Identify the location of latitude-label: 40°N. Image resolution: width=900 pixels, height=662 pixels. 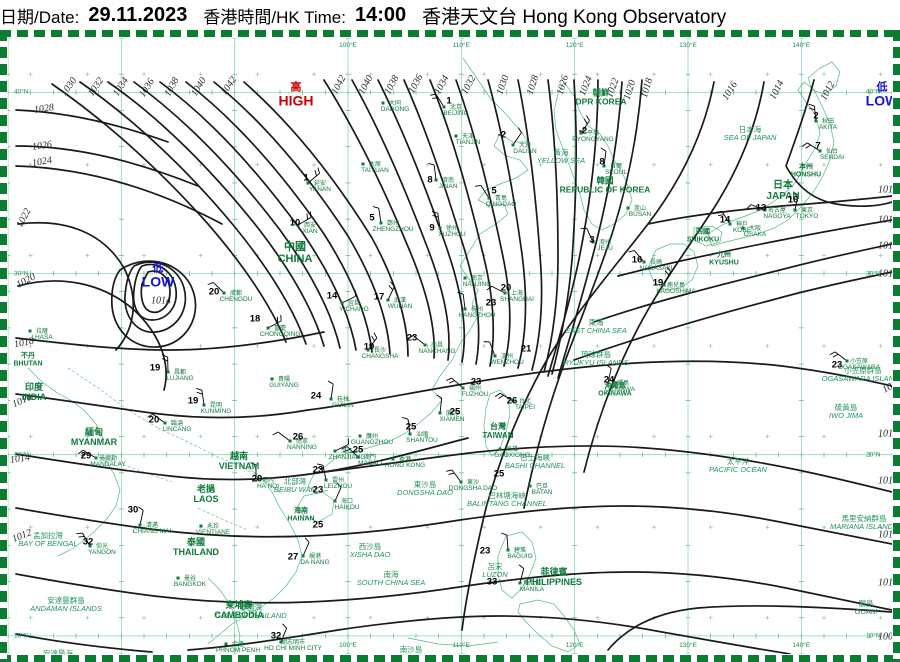
(21, 92).